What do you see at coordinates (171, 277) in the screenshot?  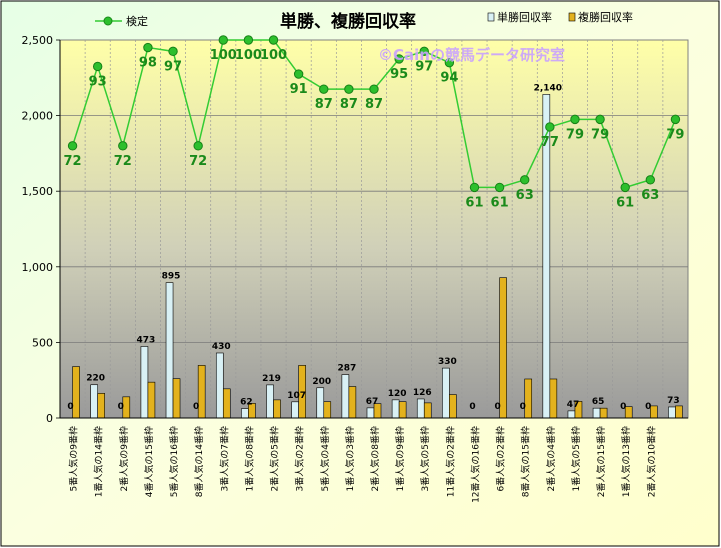 I see `win-rate-data-label: 895` at bounding box center [171, 277].